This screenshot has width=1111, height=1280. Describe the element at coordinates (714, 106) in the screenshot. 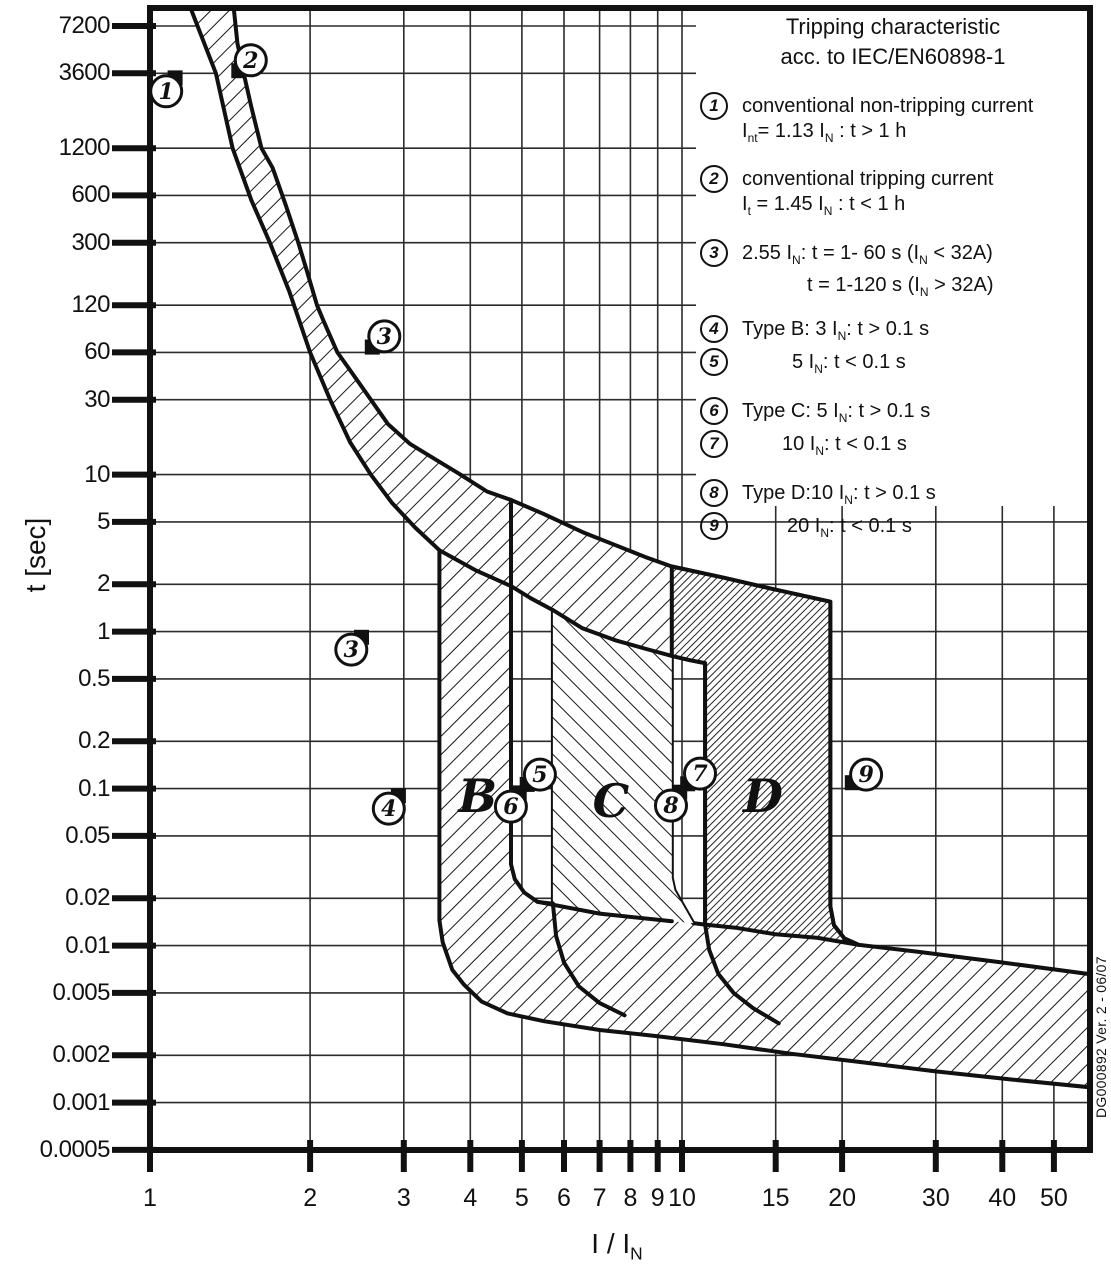

I see `legend-item-number-icon: 1` at that location.